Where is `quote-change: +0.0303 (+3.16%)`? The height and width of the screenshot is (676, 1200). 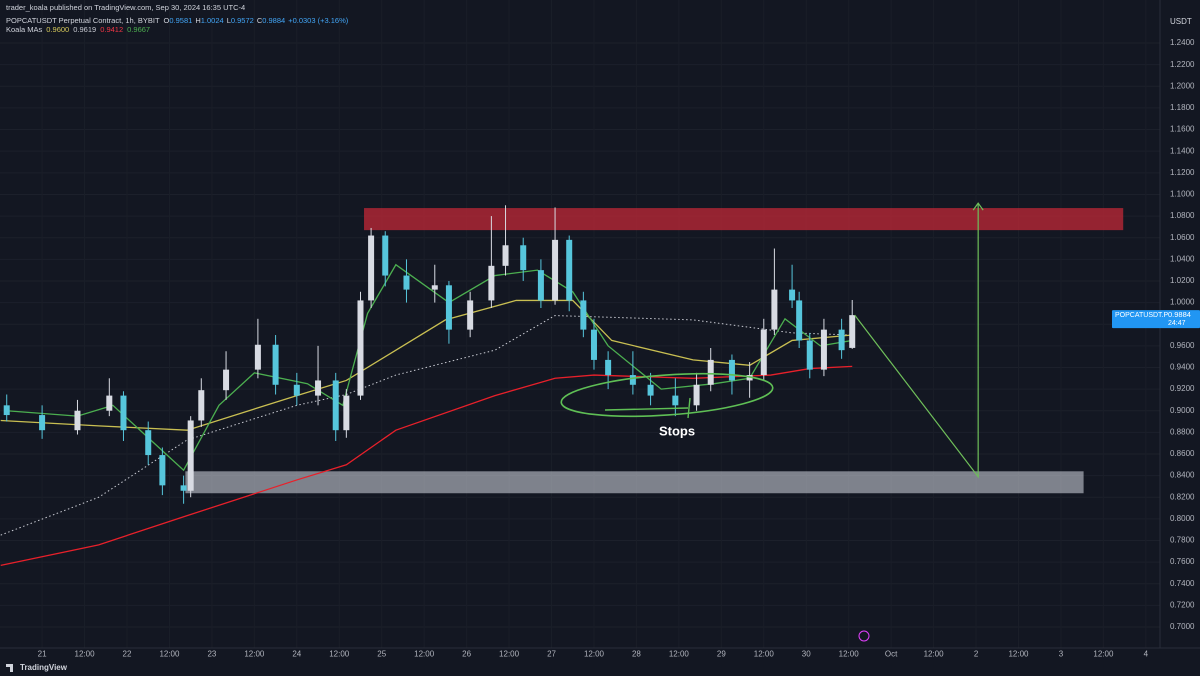 quote-change: +0.0303 (+3.16%) is located at coordinates (318, 20).